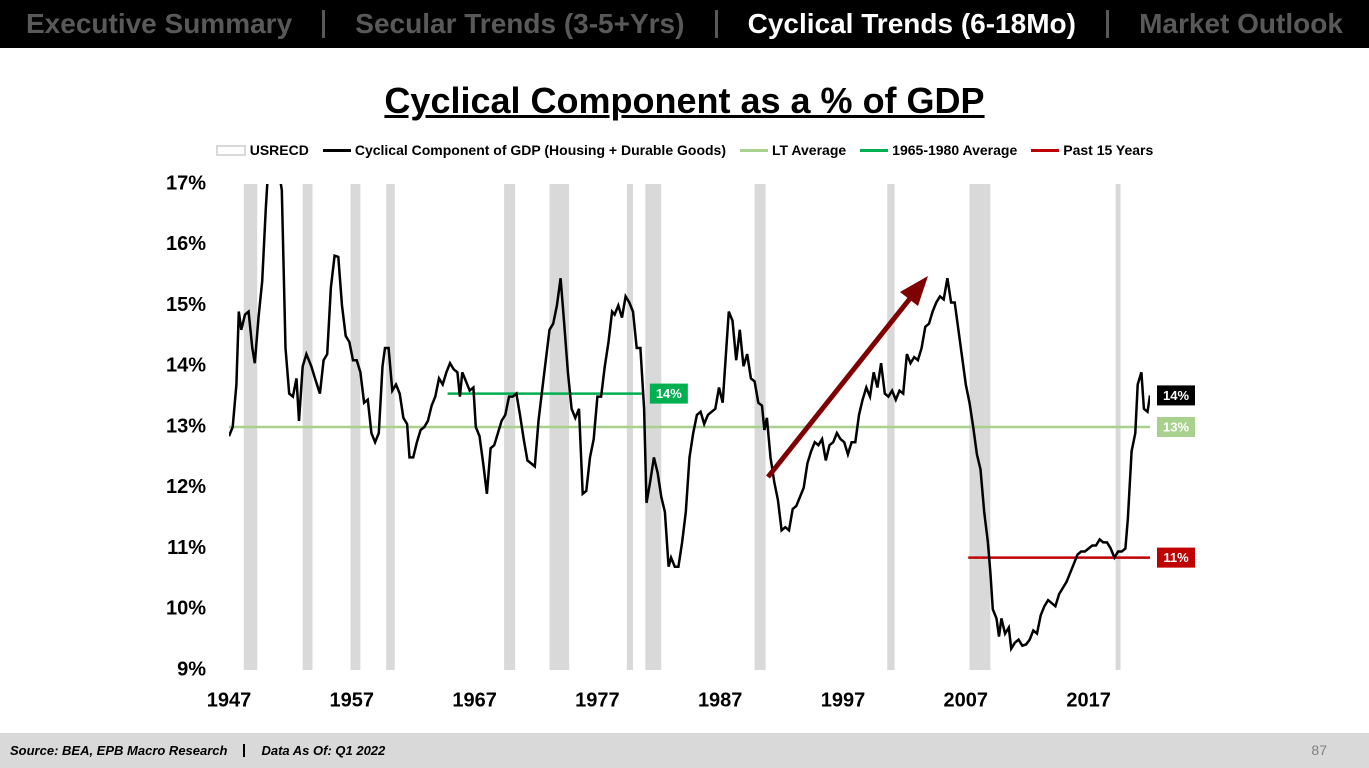 This screenshot has height=768, width=1369. I want to click on y-tick-label: 10%, so click(186, 609).